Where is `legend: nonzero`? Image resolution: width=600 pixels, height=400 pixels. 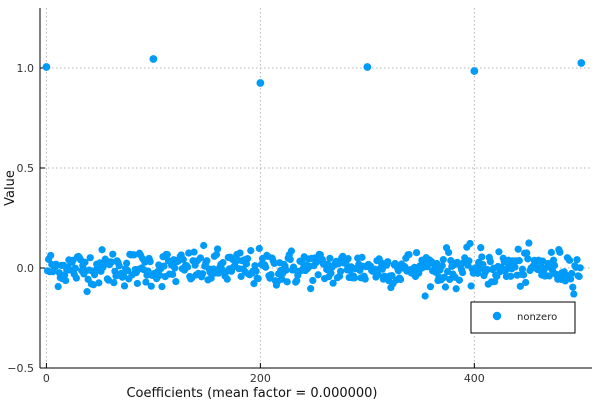
legend: nonzero is located at coordinates (523, 317).